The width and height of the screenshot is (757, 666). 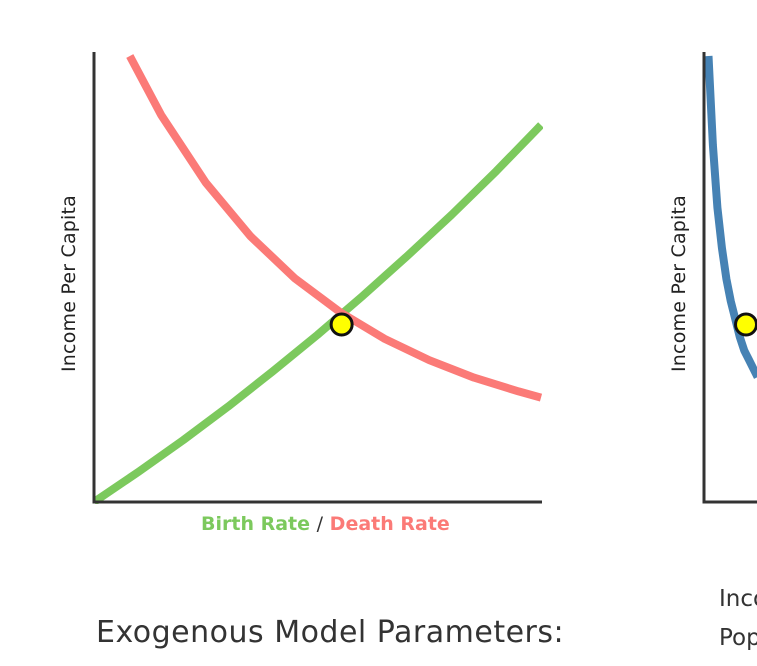 What do you see at coordinates (738, 599) in the screenshot?
I see `right-panel-label-1: Inco` at bounding box center [738, 599].